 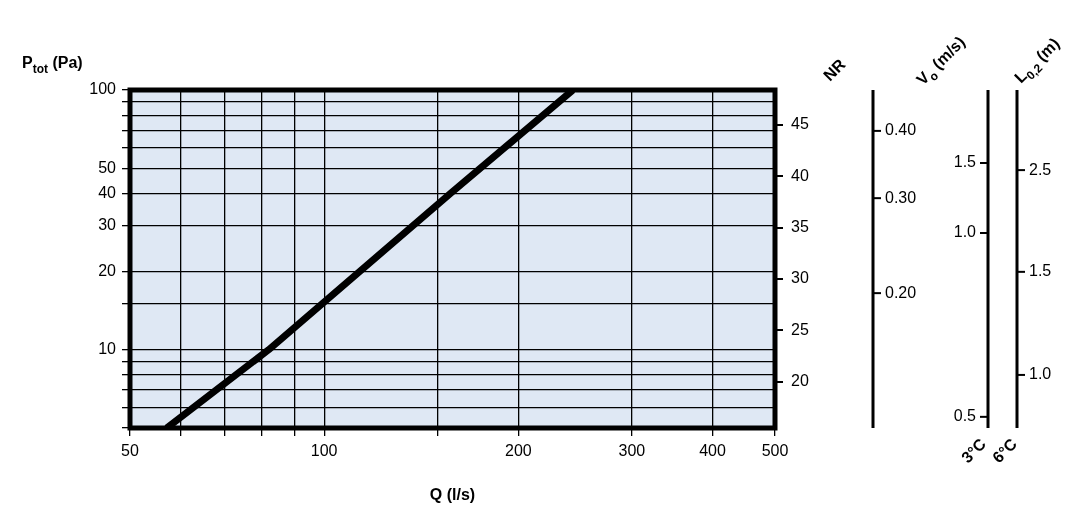 I want to click on y2-tick-label: 40, so click(x=800, y=175).